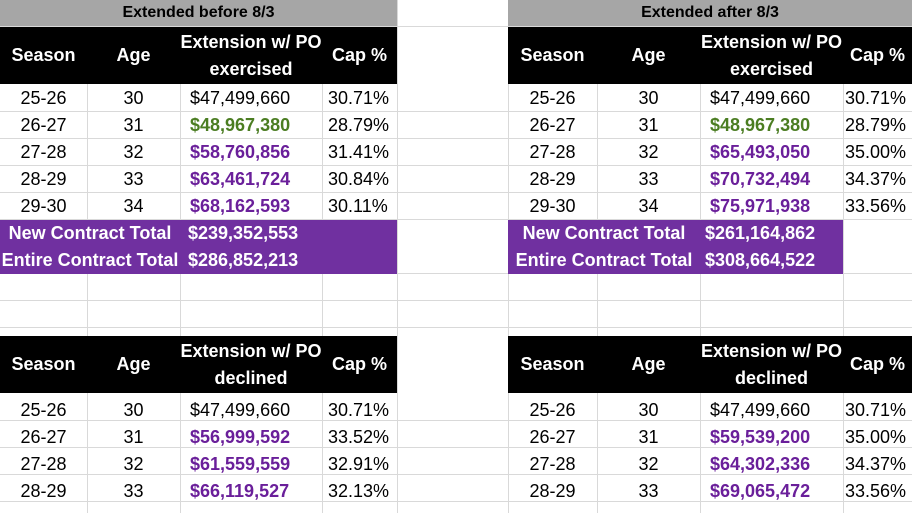  Describe the element at coordinates (358, 206) in the screenshot. I see `cell-cap: 30.11%` at that location.